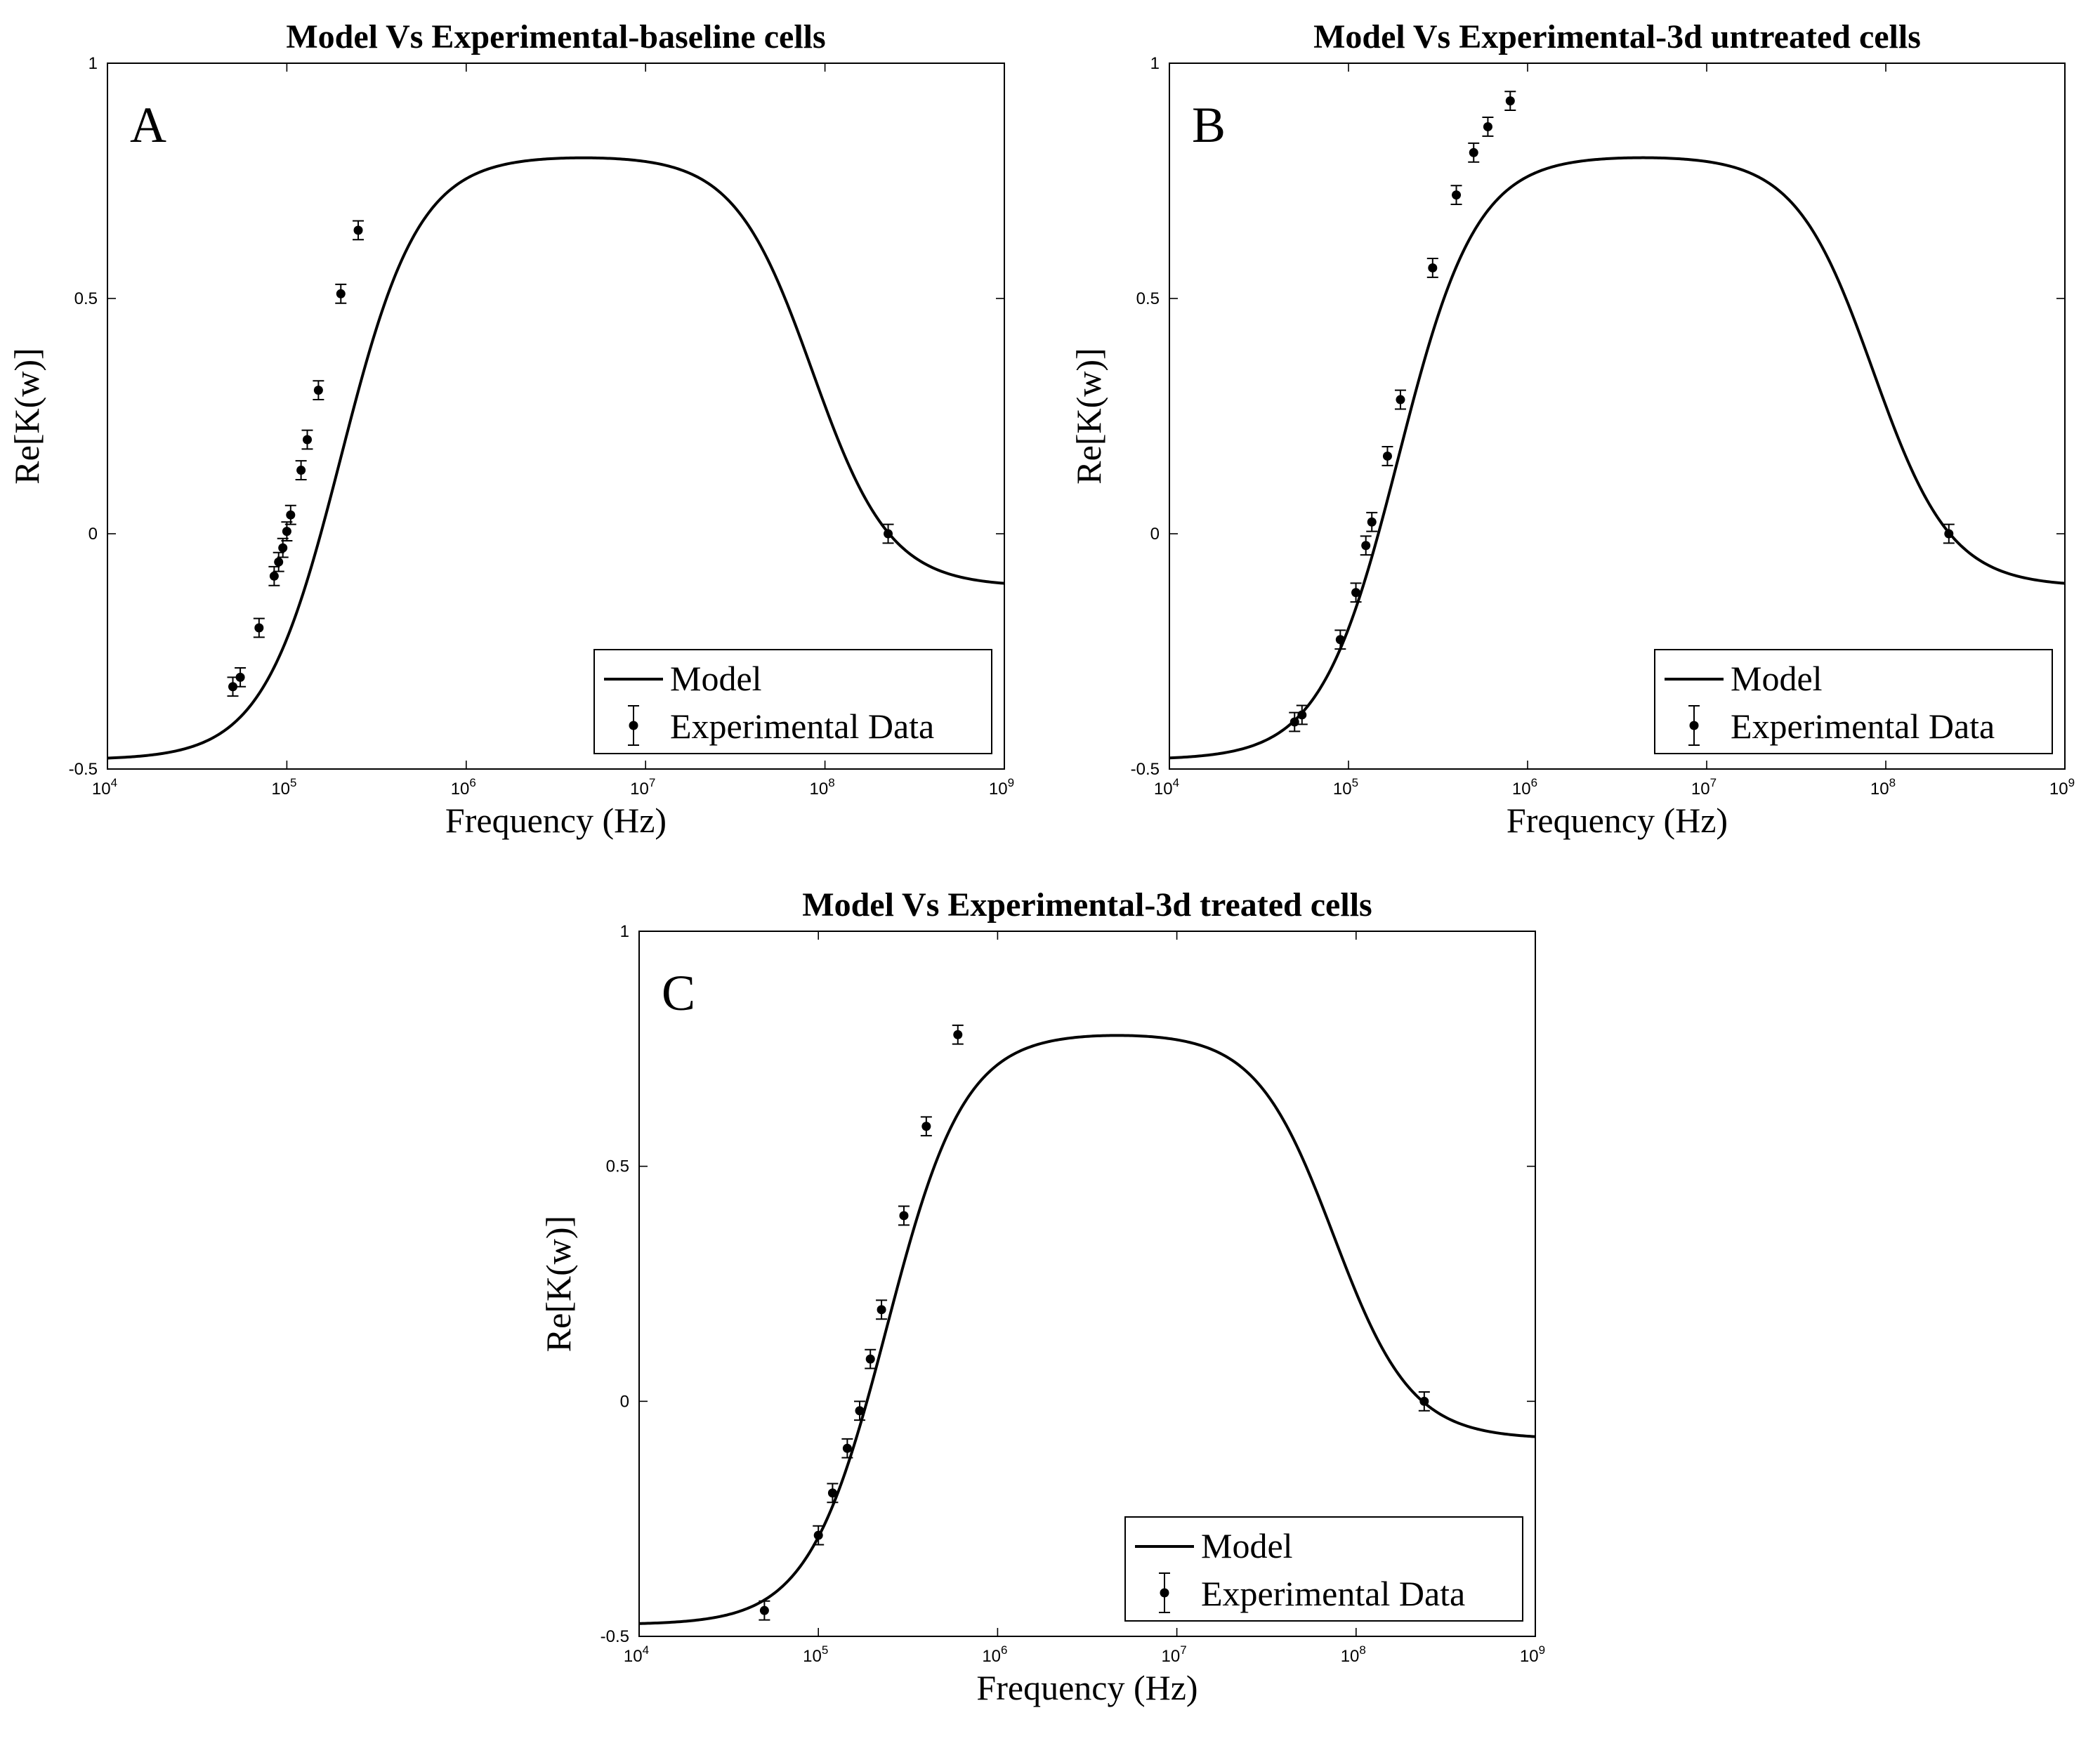  Describe the element at coordinates (148, 125) in the screenshot. I see `panel-letter: A` at that location.